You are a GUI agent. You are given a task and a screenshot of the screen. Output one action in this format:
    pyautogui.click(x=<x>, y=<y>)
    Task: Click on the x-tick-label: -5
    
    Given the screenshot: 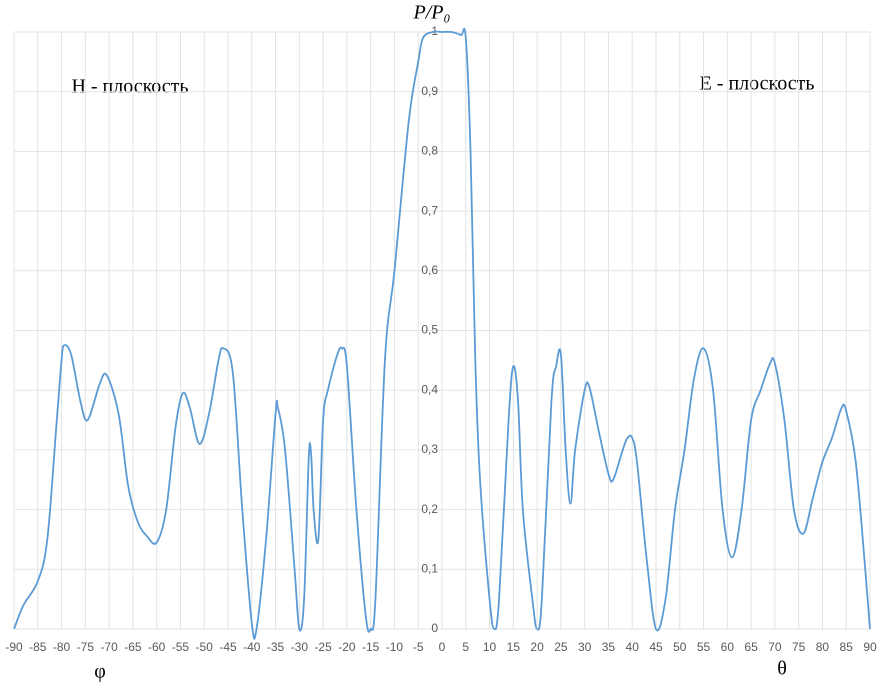 What is the action you would take?
    pyautogui.click(x=418, y=647)
    